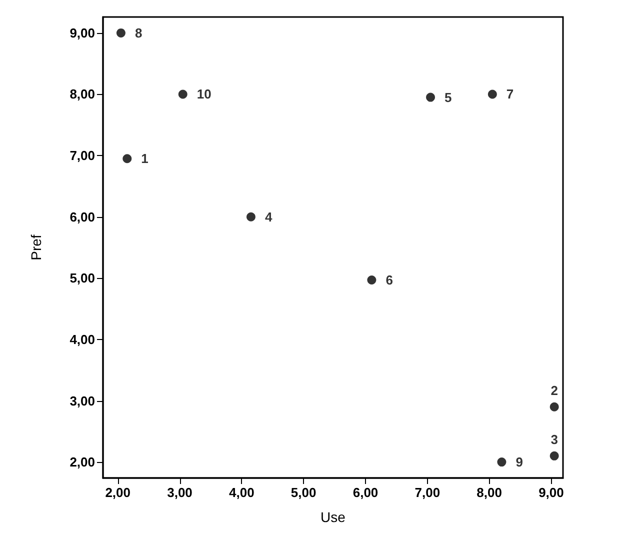 The width and height of the screenshot is (642, 544). I want to click on x-tick-label: 4,00, so click(241, 492).